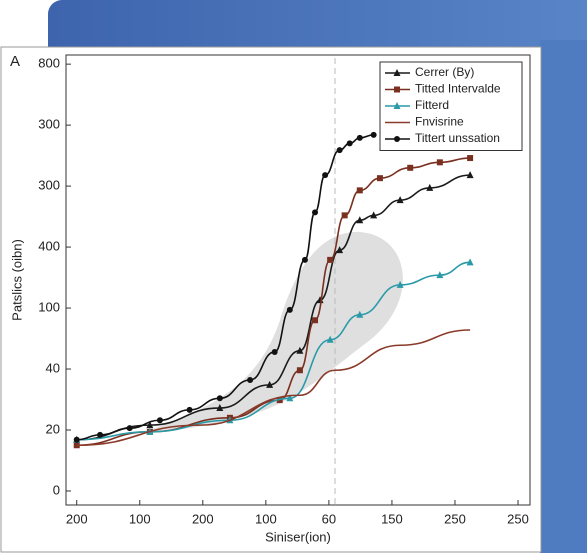 Image resolution: width=587 pixels, height=558 pixels. I want to click on y-tick-label: 40, so click(53, 367).